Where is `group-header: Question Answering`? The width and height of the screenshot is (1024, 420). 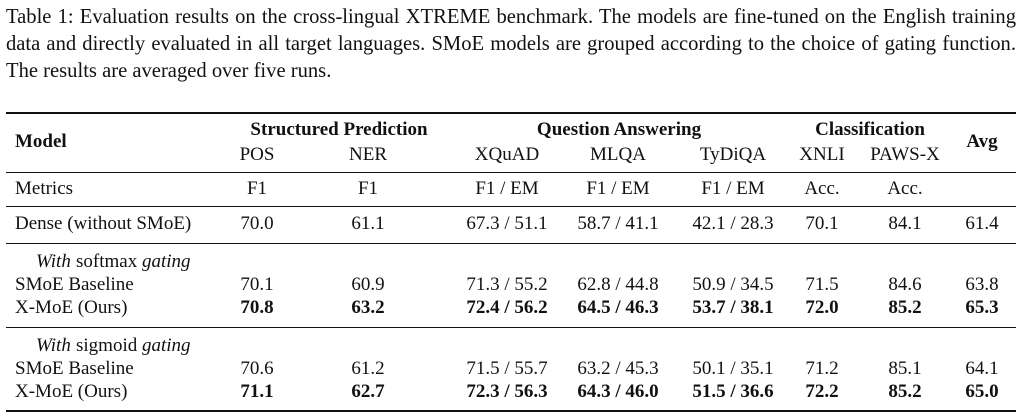 group-header: Question Answering is located at coordinates (619, 129).